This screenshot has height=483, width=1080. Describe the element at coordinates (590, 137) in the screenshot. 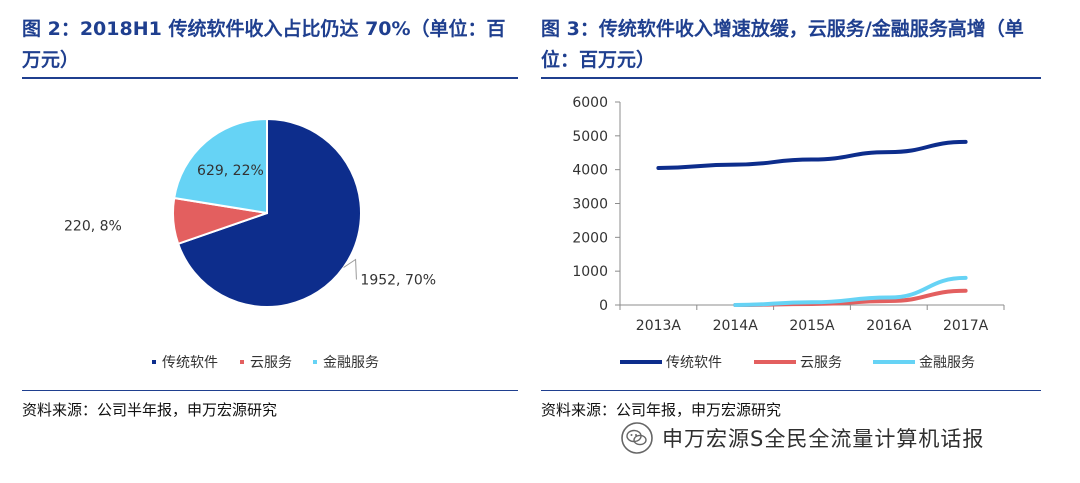

I see `y-tick-label: 5000` at that location.